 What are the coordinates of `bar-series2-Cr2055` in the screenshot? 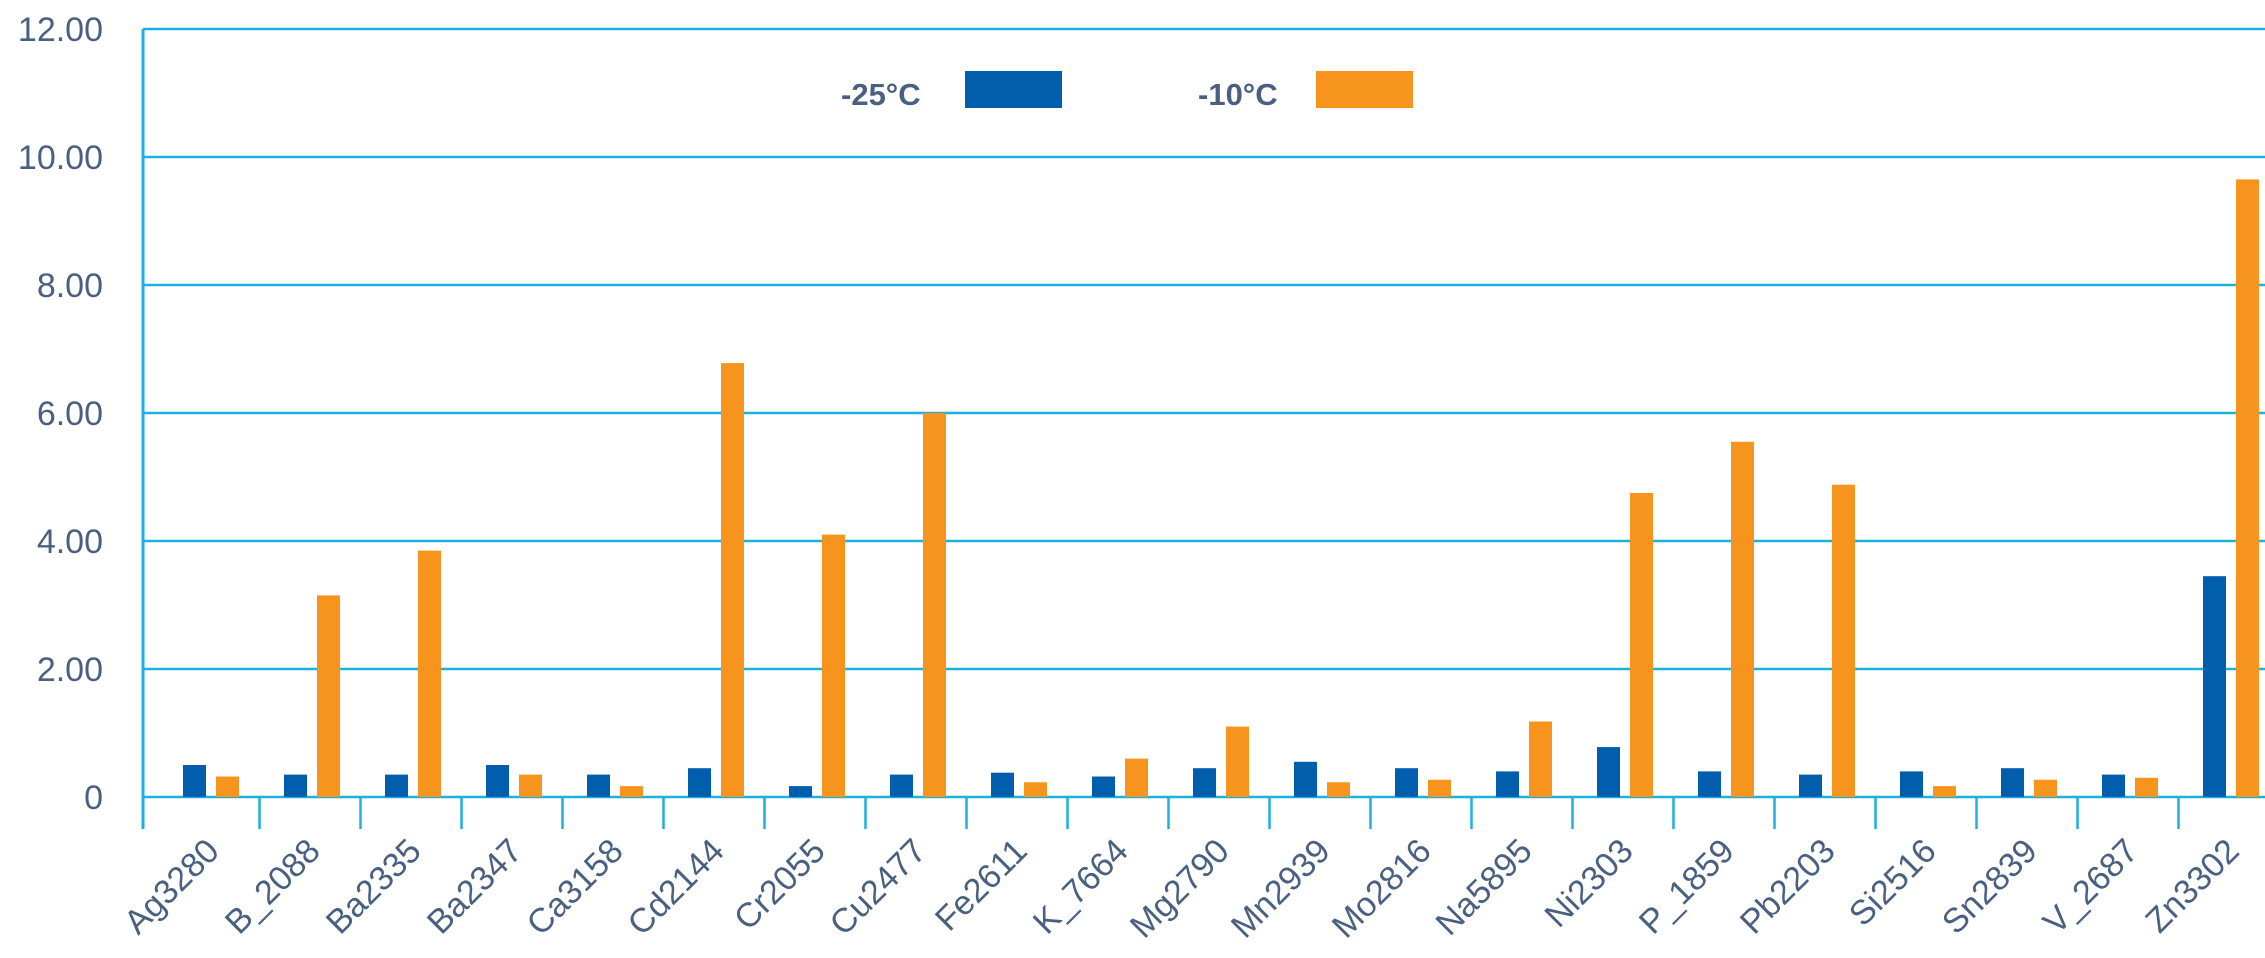 It's located at (833, 665).